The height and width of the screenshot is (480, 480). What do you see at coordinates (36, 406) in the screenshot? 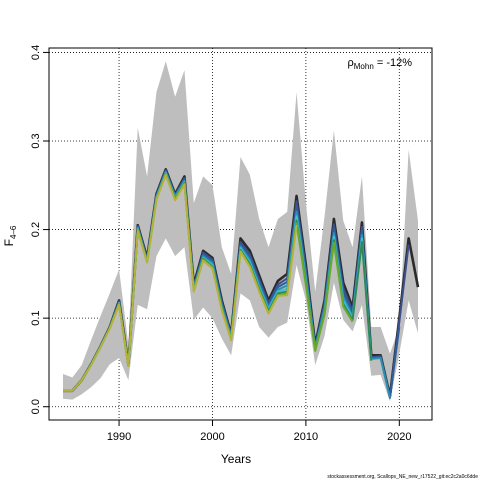
I see `y-tick-label-0: 0.0` at bounding box center [36, 406].